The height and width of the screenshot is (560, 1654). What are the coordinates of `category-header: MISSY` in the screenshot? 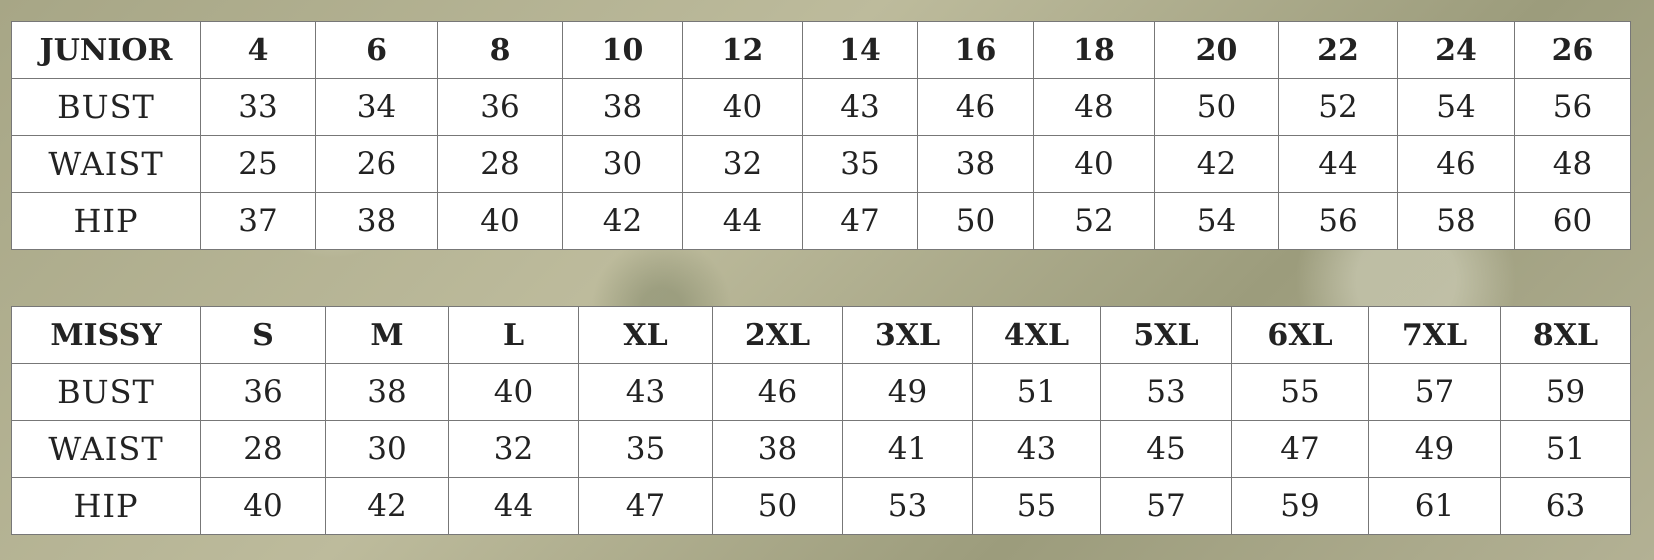 It's located at (106, 335).